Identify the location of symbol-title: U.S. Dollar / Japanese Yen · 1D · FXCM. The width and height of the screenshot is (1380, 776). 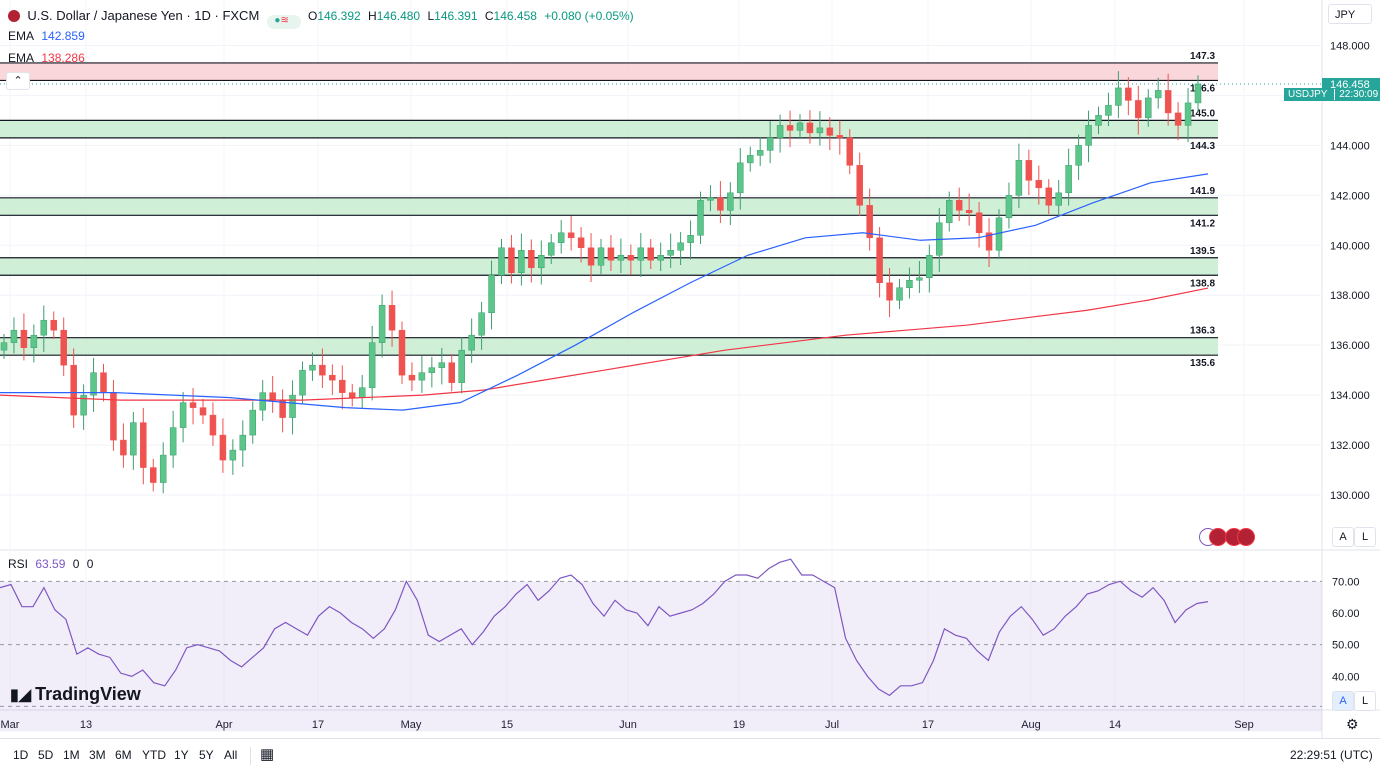
(143, 15).